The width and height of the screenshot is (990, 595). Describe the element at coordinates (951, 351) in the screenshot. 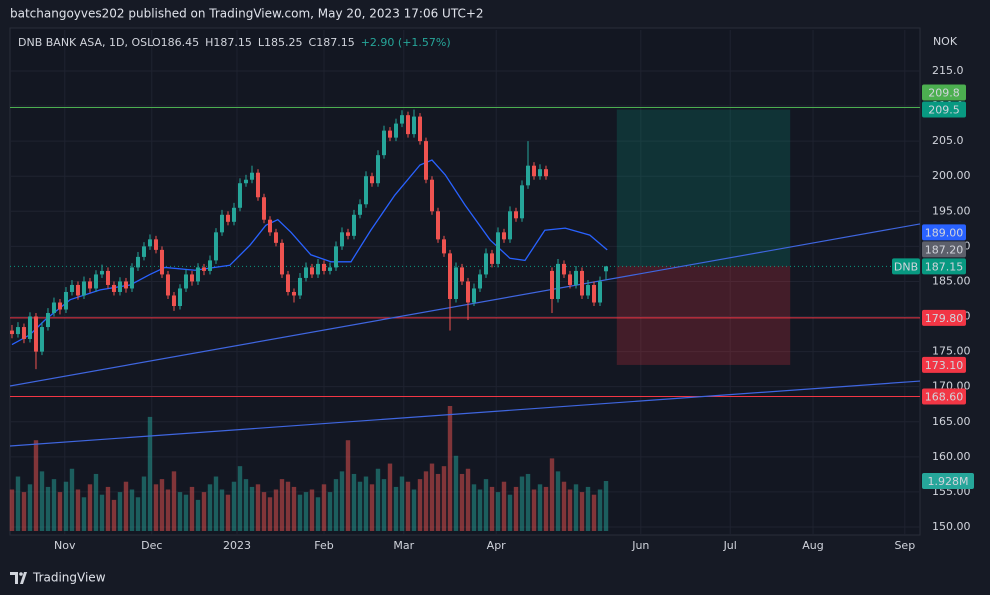

I see `y-tick-label: 175.00` at that location.